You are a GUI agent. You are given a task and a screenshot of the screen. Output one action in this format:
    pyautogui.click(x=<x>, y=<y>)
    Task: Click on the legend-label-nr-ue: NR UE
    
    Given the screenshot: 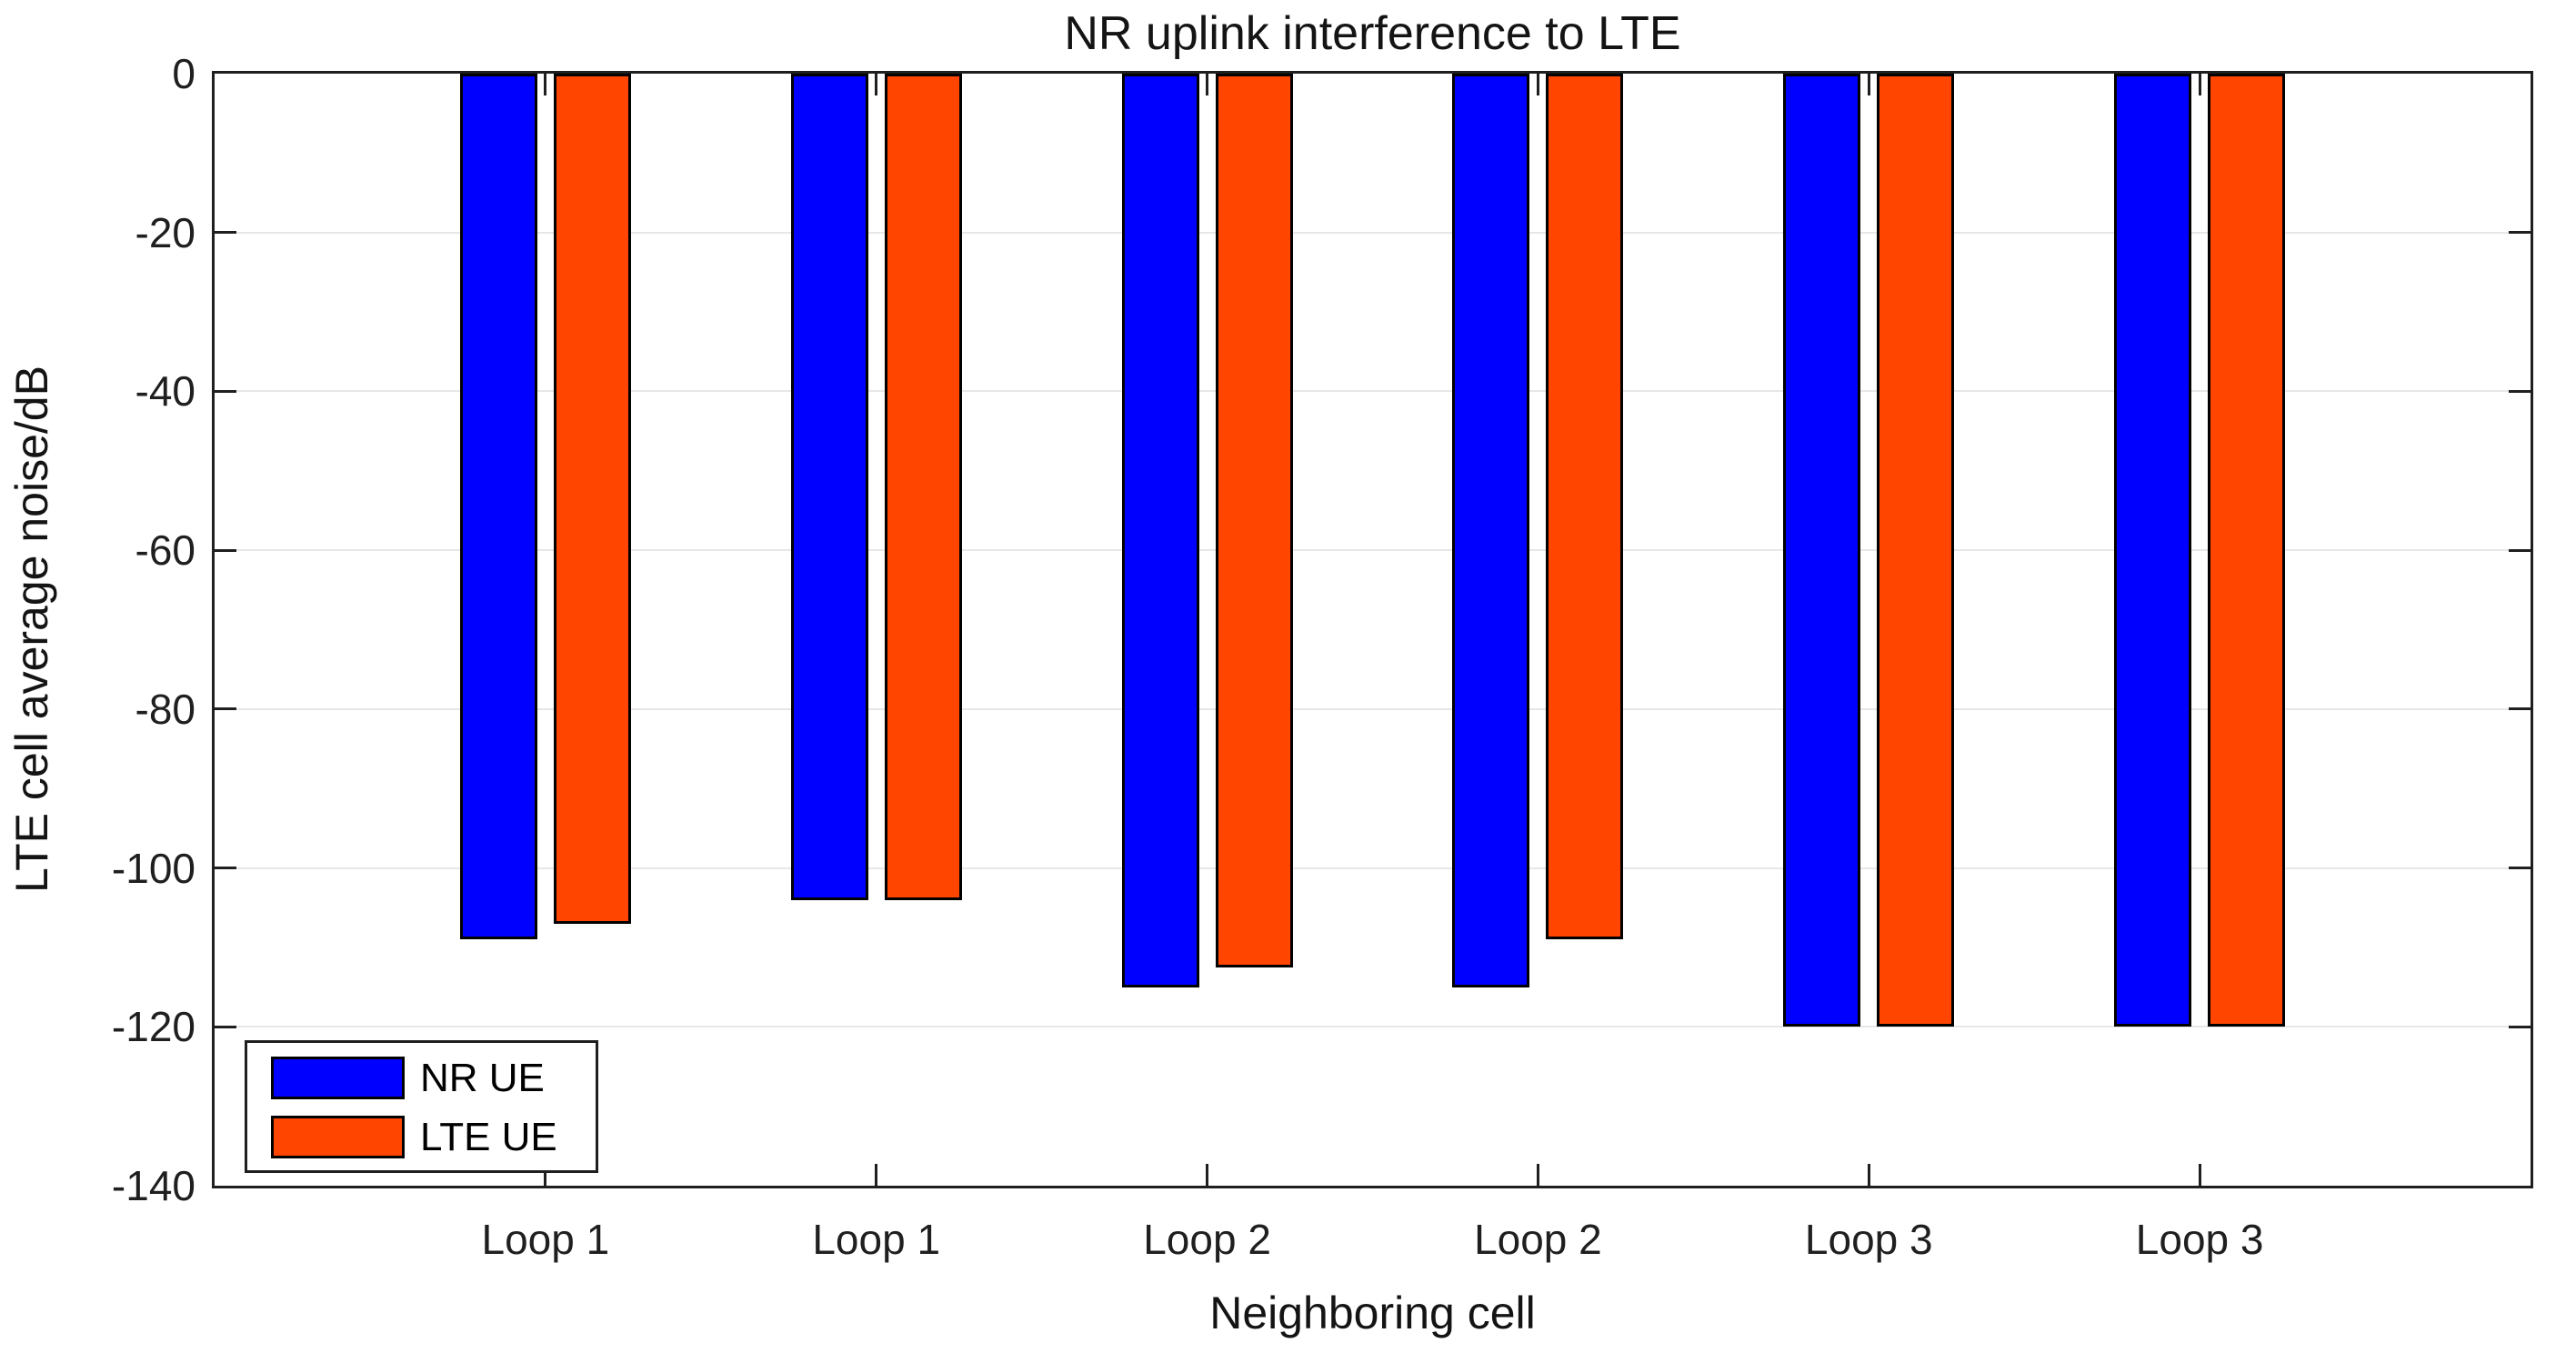 What is the action you would take?
    pyautogui.click(x=482, y=1078)
    